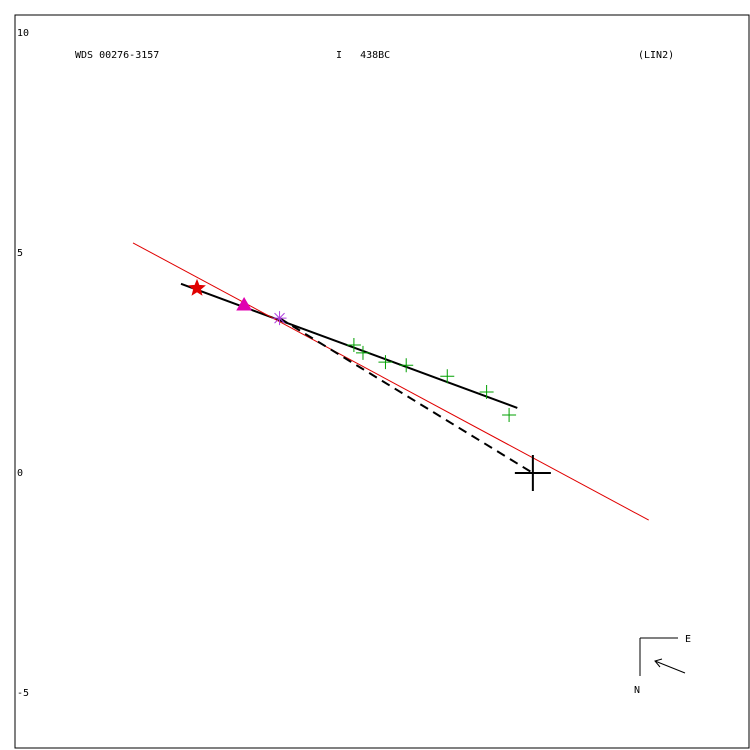 Image resolution: width=750 pixels, height=750 pixels. What do you see at coordinates (20, 473) in the screenshot?
I see `y-tick-label: 0` at bounding box center [20, 473].